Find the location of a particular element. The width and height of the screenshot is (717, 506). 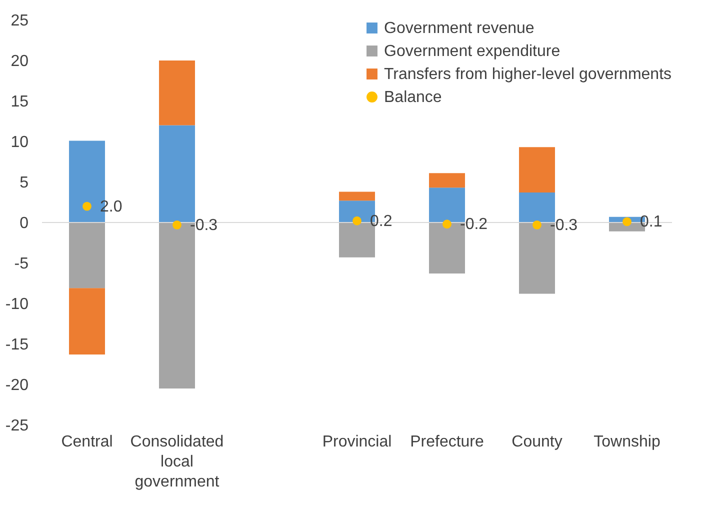

data-label: 0.2 is located at coordinates (381, 221).